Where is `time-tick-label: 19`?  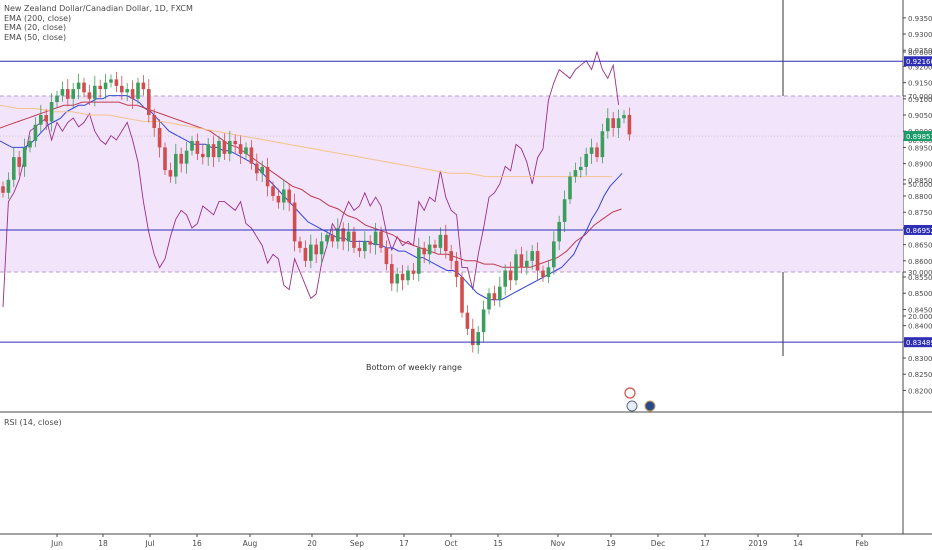
time-tick-label: 19 is located at coordinates (611, 543).